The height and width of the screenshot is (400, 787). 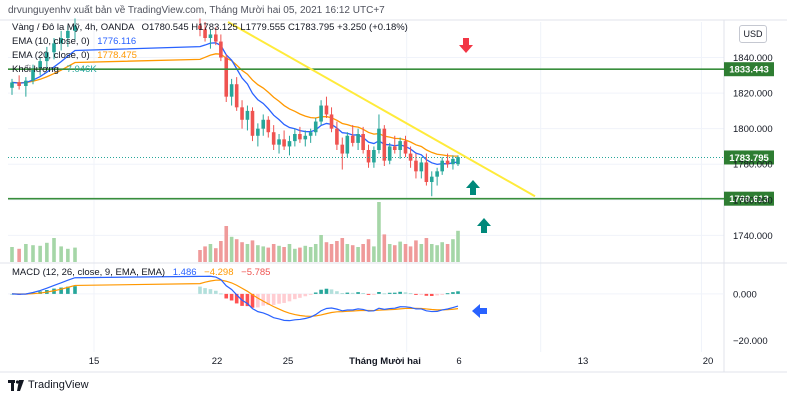 I want to click on price-tick-label: 1760.000, so click(x=753, y=200).